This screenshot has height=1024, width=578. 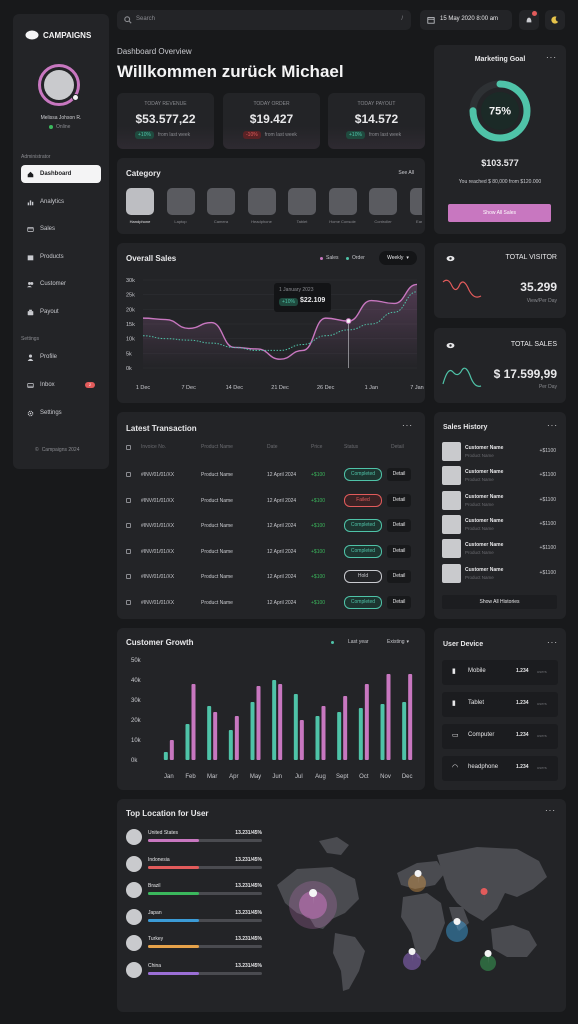 What do you see at coordinates (61, 257) in the screenshot?
I see `sidebar-item-products: Products` at bounding box center [61, 257].